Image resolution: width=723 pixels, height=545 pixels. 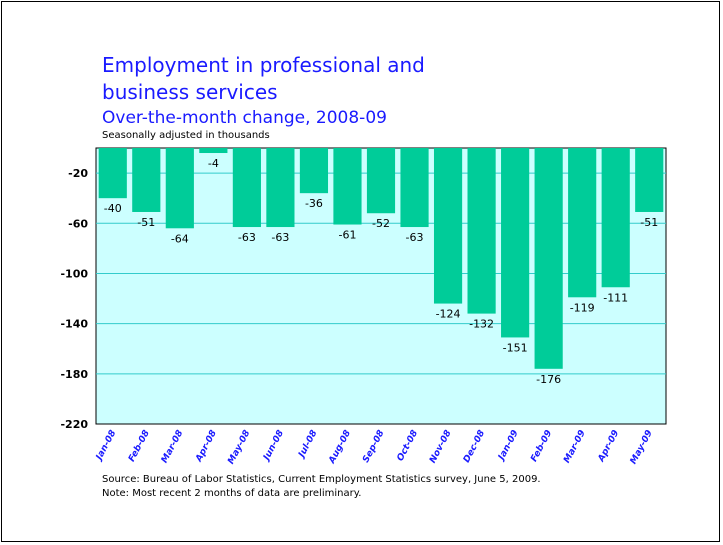 I want to click on x-tick-label: Apr-08, so click(x=206, y=447).